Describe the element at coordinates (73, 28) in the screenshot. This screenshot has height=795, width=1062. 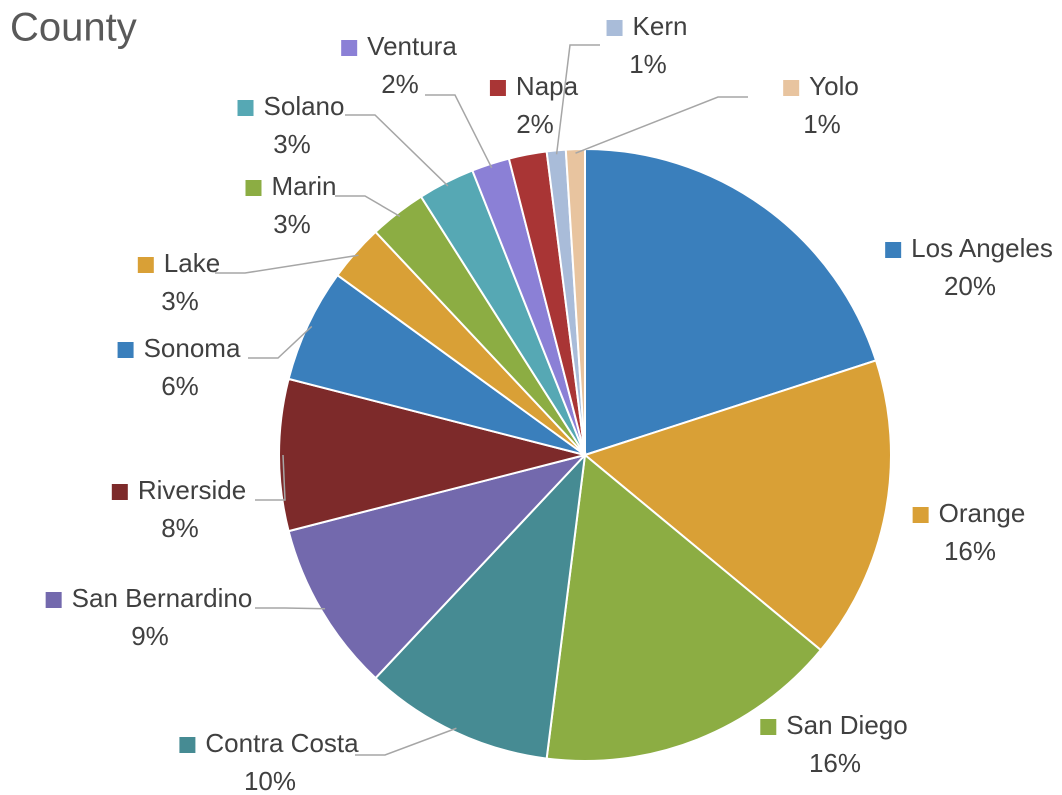
I see `chart-title: County` at that location.